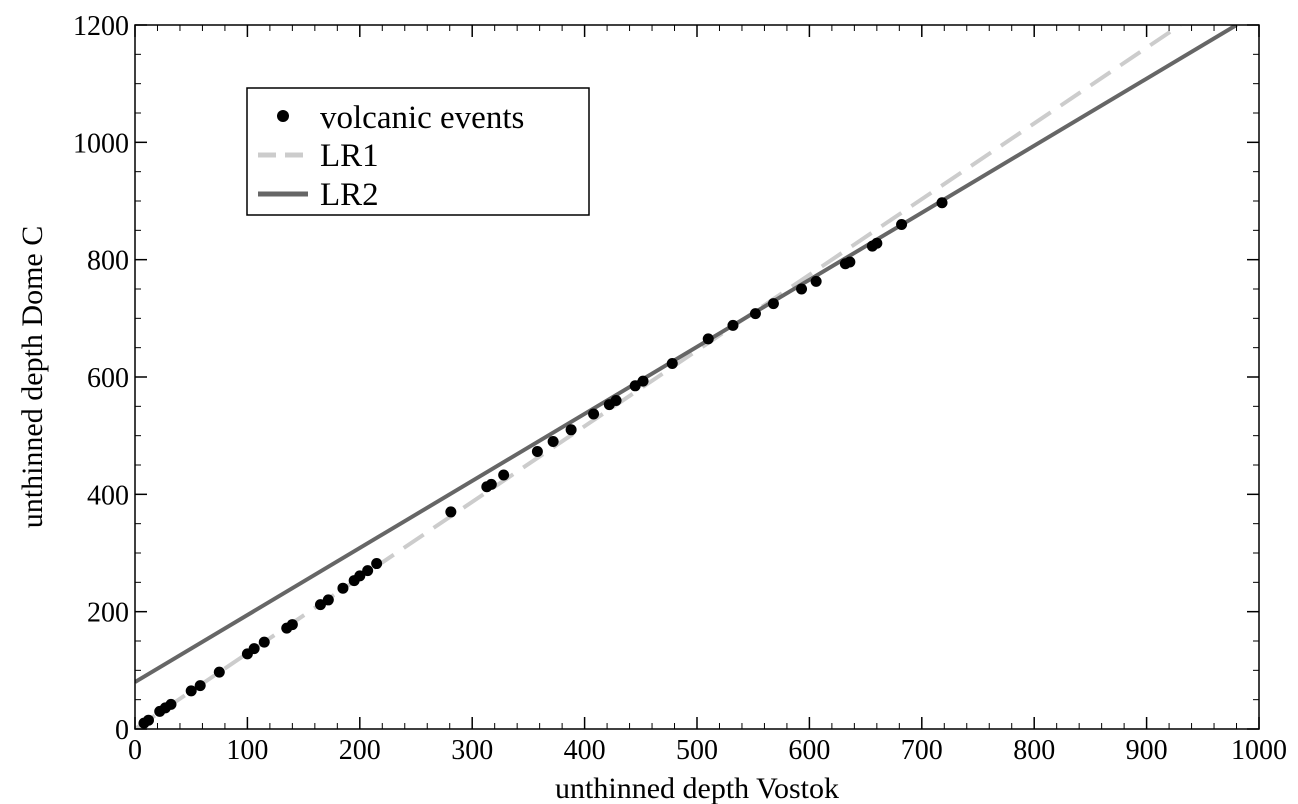 The image size is (1298, 804). What do you see at coordinates (101, 143) in the screenshot?
I see `y-tick-label: 1000` at bounding box center [101, 143].